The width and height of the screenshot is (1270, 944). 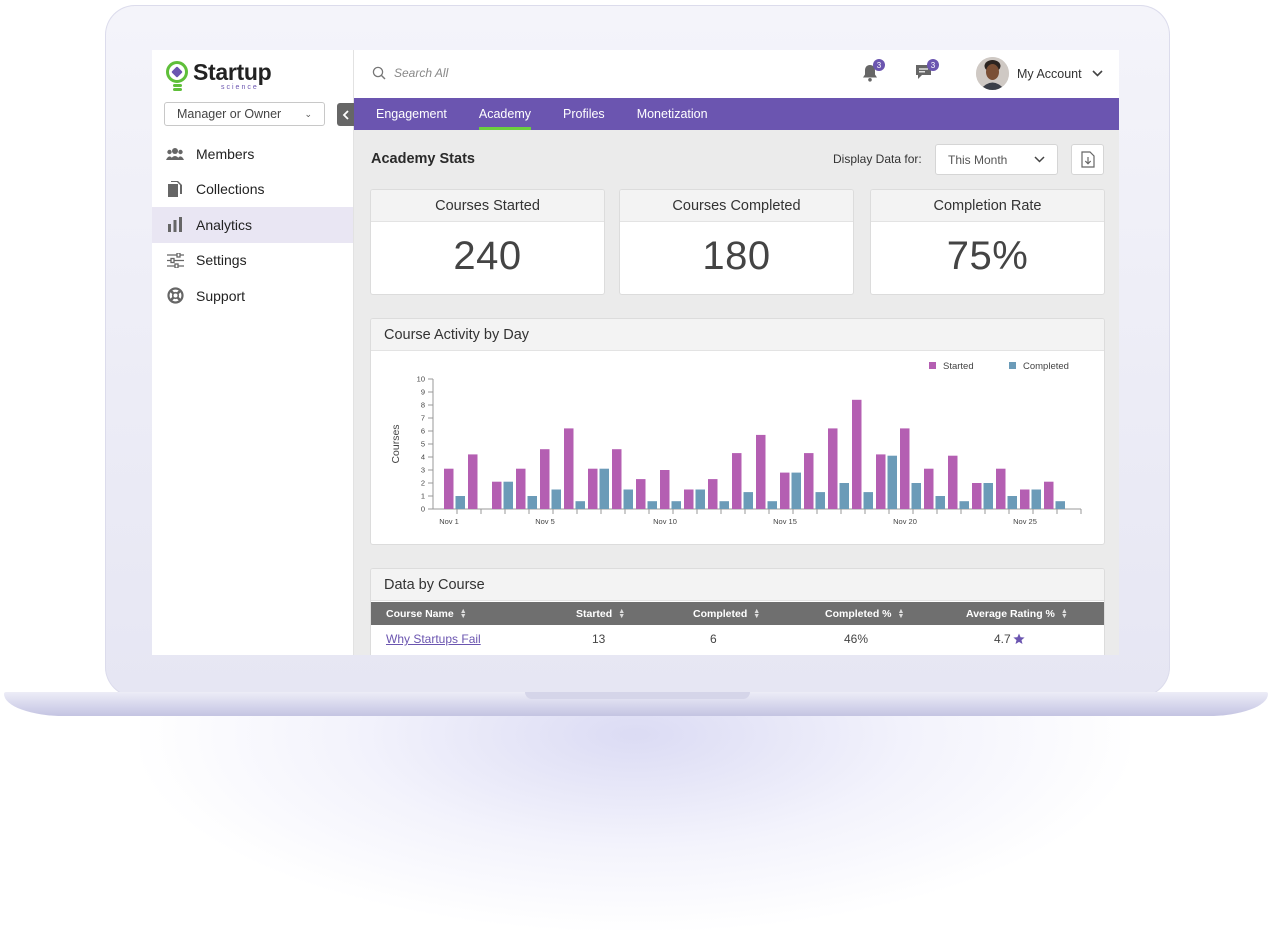 What do you see at coordinates (379, 73) in the screenshot?
I see `search-icon` at bounding box center [379, 73].